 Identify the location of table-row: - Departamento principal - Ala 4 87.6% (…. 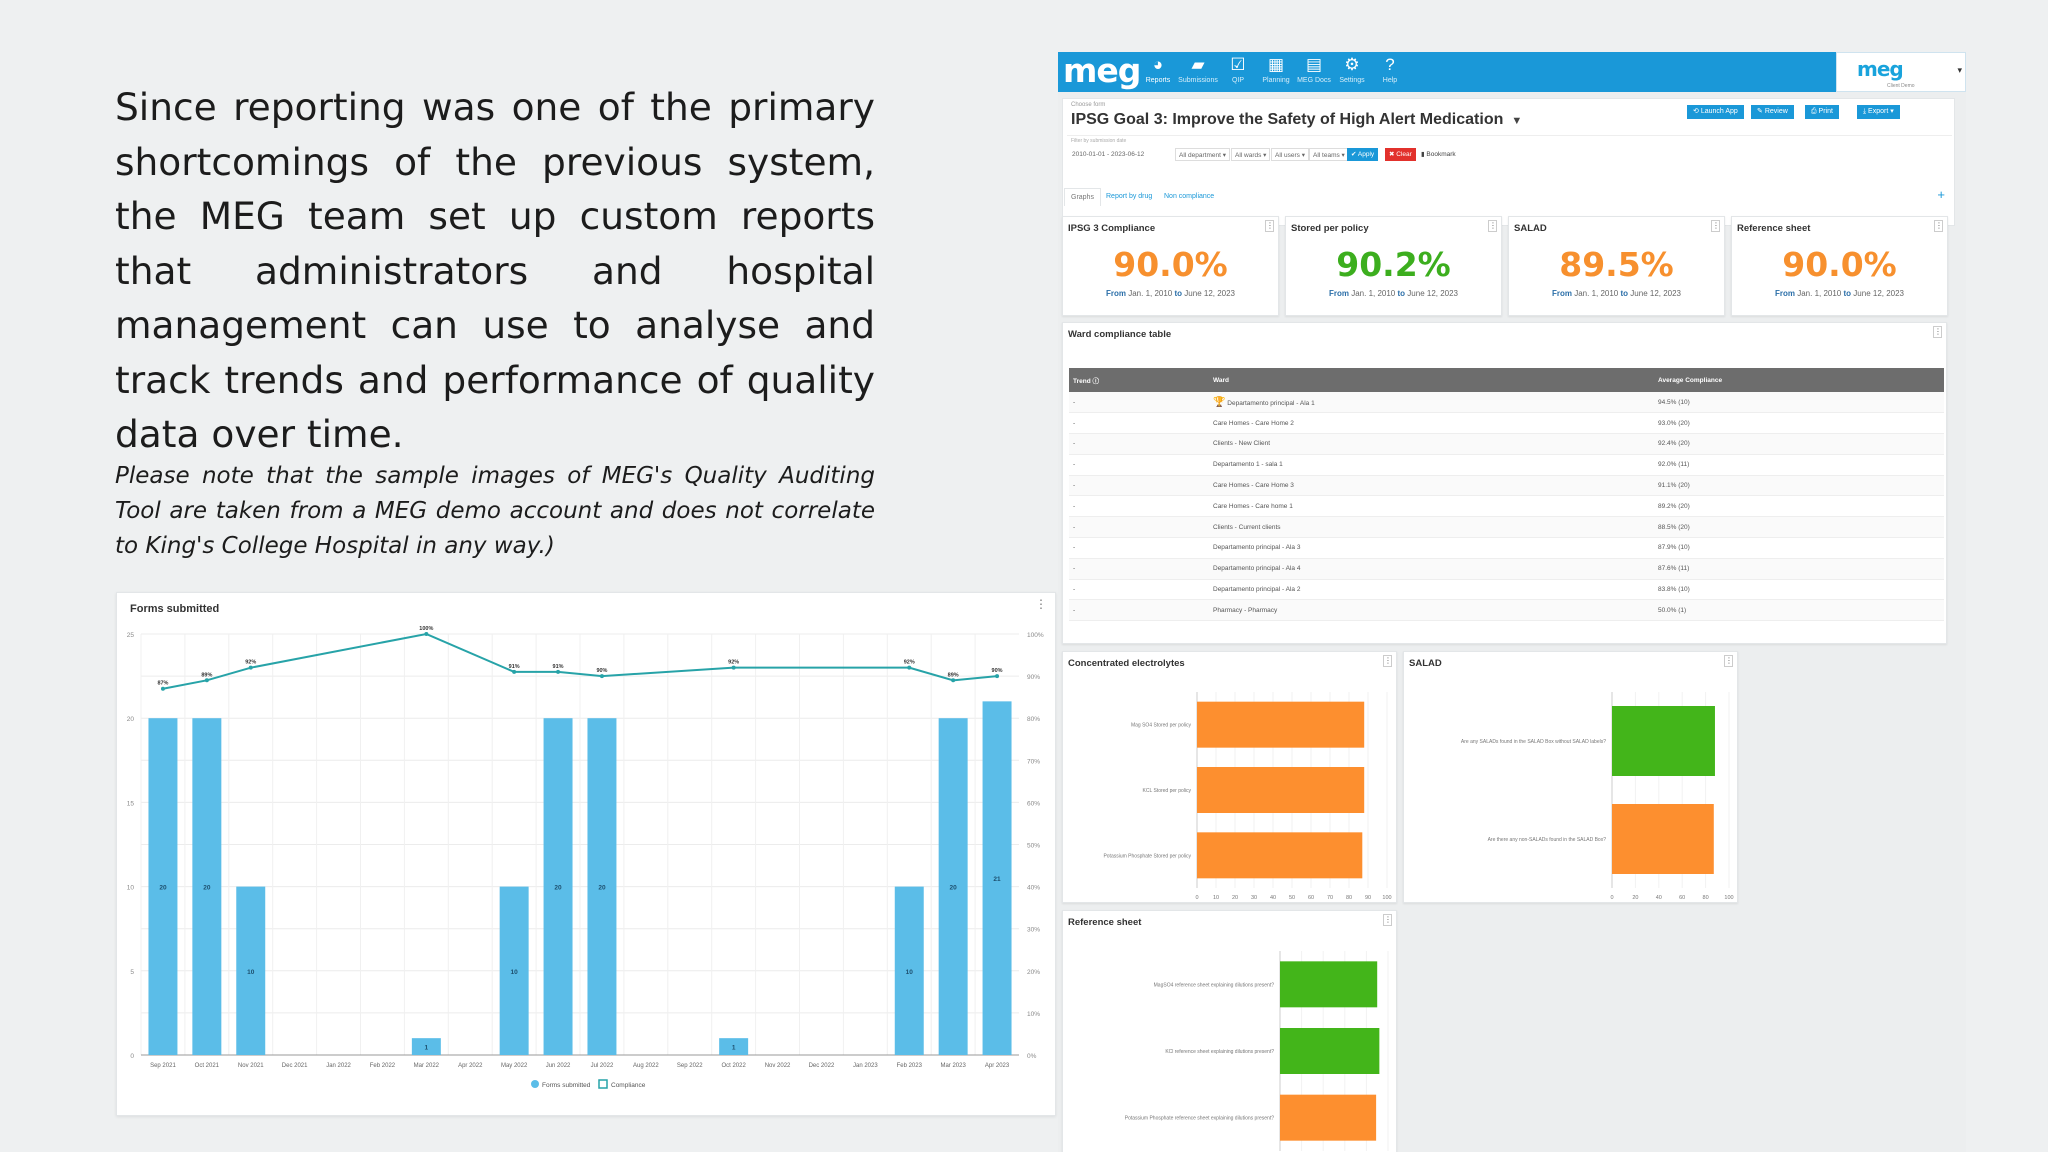
(1506, 569).